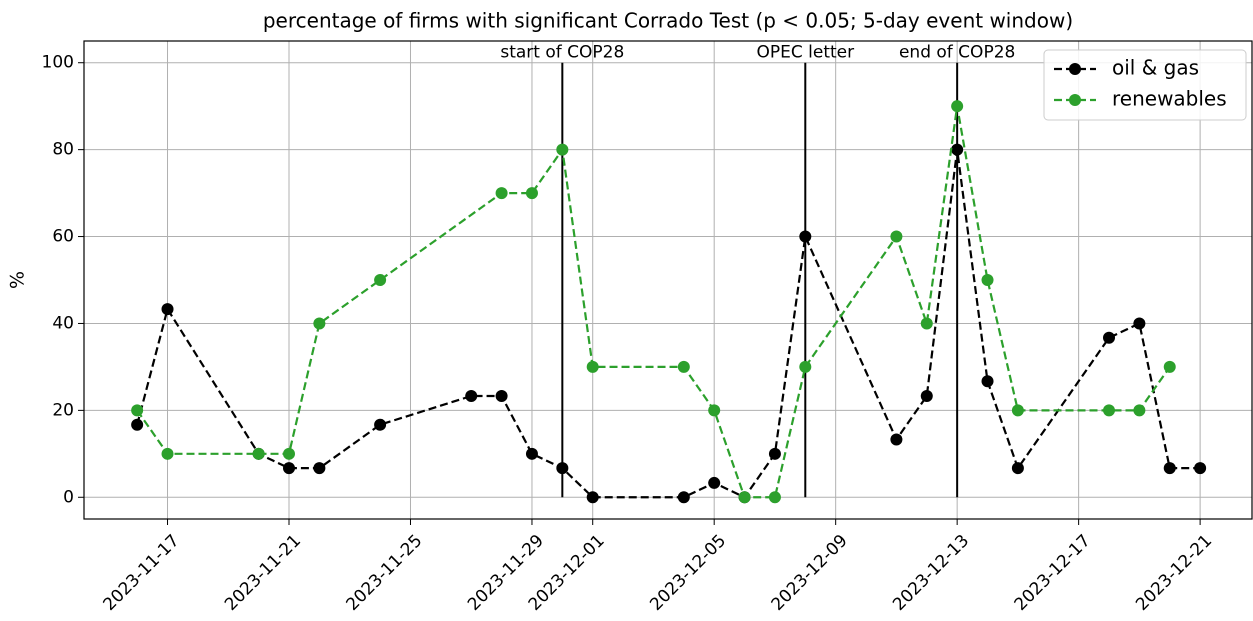  Describe the element at coordinates (805, 53) in the screenshot. I see `event-label: OPEC letter` at that location.